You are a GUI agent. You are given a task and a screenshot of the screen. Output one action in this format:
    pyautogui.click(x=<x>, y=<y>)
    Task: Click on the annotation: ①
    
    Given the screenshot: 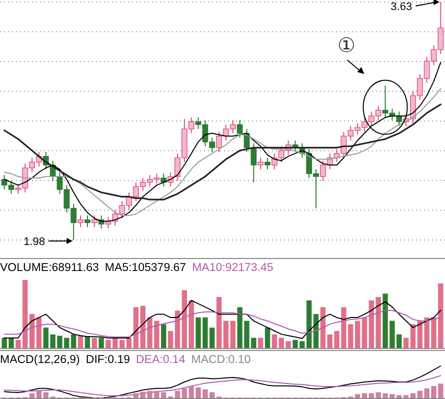 What is the action you would take?
    pyautogui.click(x=346, y=46)
    